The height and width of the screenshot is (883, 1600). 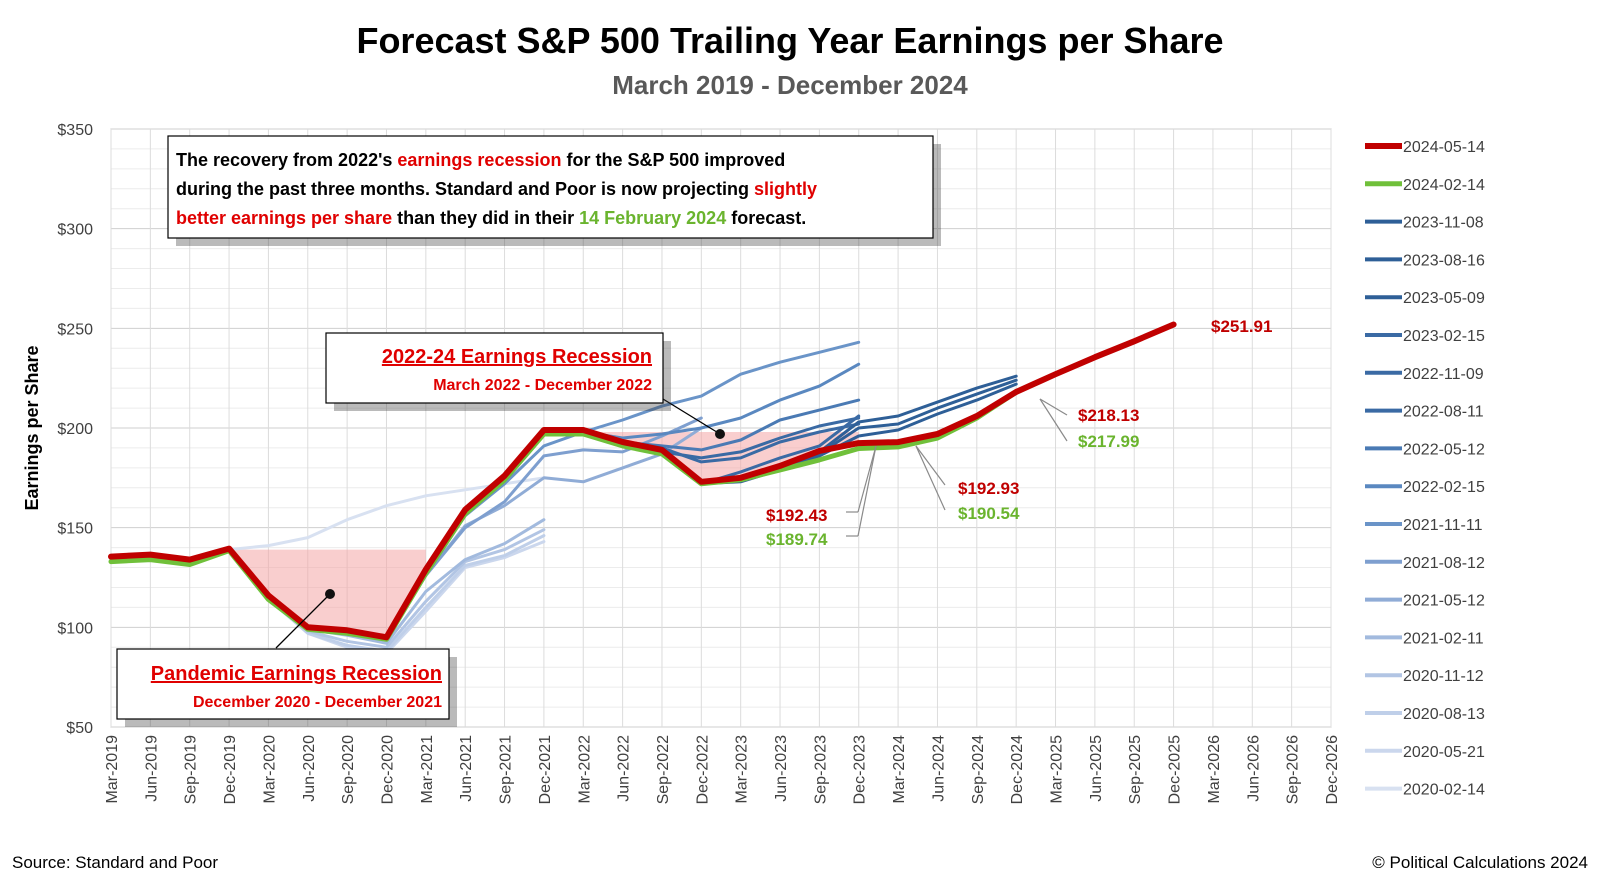 I want to click on x-tick-label: Sep-2025, so click(x=1135, y=769).